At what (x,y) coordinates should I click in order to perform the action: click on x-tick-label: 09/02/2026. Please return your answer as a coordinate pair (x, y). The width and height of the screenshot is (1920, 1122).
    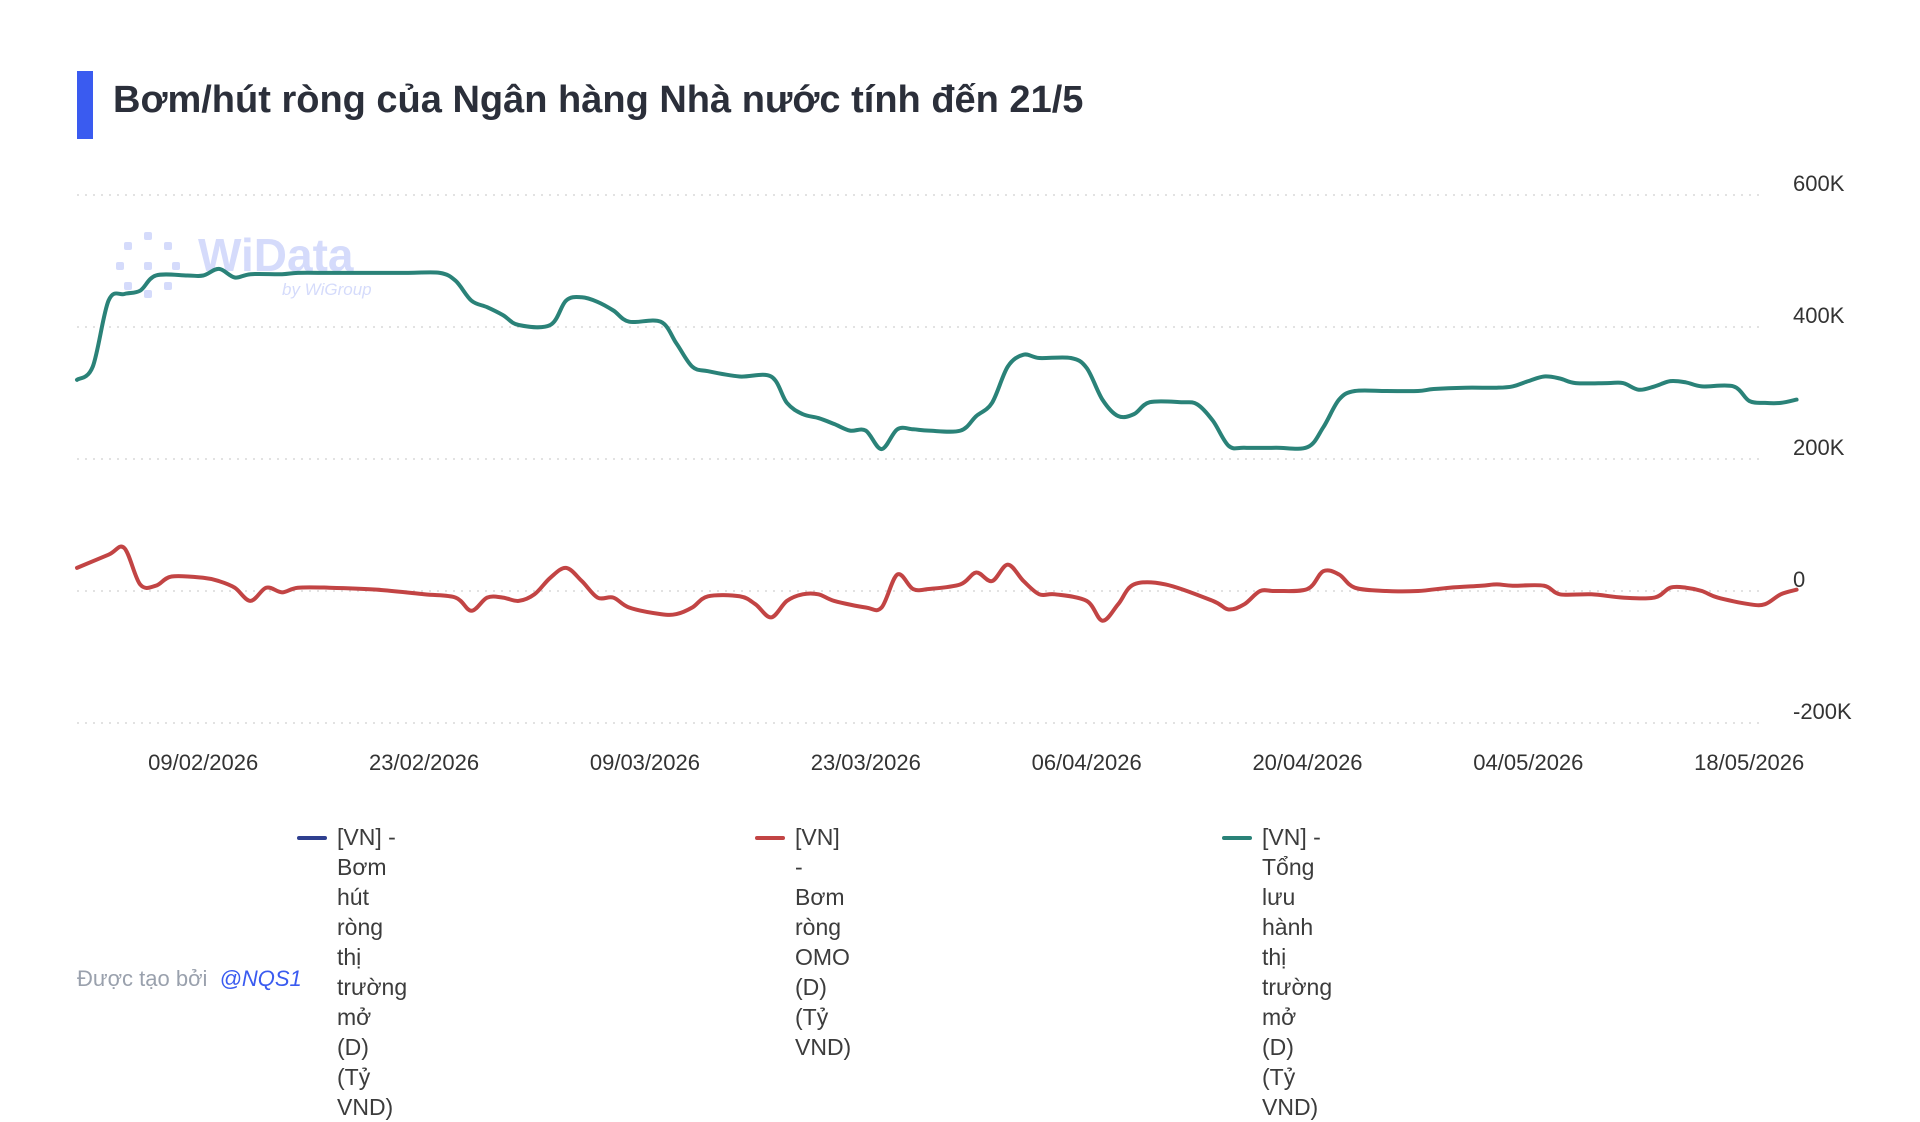
    Looking at the image, I should click on (203, 762).